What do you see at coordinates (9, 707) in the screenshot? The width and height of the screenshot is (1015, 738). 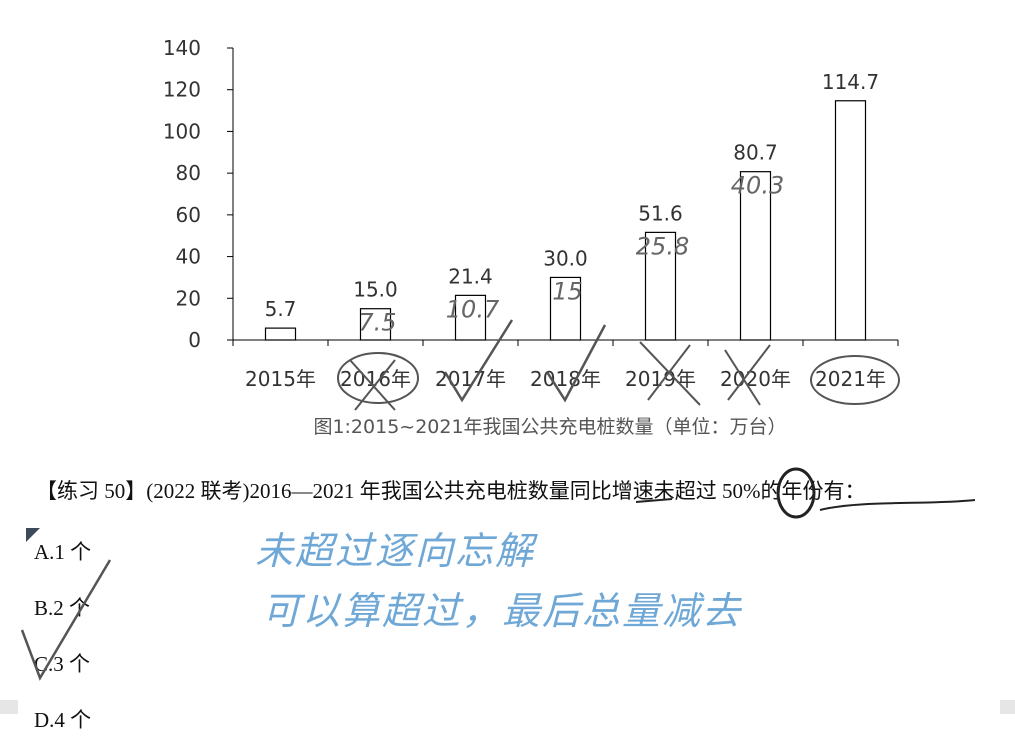 I see `left-edge-mark` at bounding box center [9, 707].